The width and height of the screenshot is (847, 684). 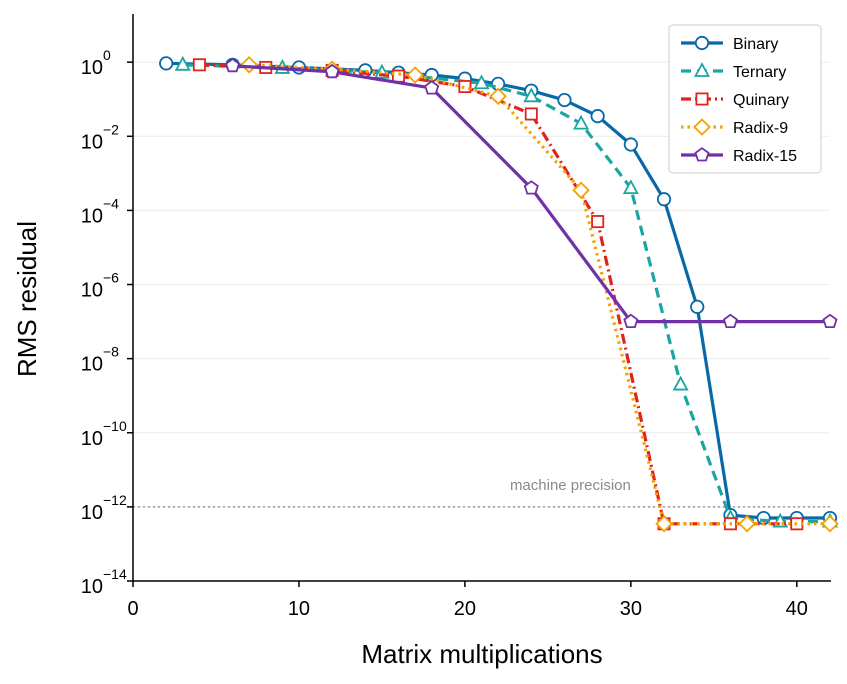 What do you see at coordinates (132, 609) in the screenshot?
I see `x-tick-label: 0` at bounding box center [132, 609].